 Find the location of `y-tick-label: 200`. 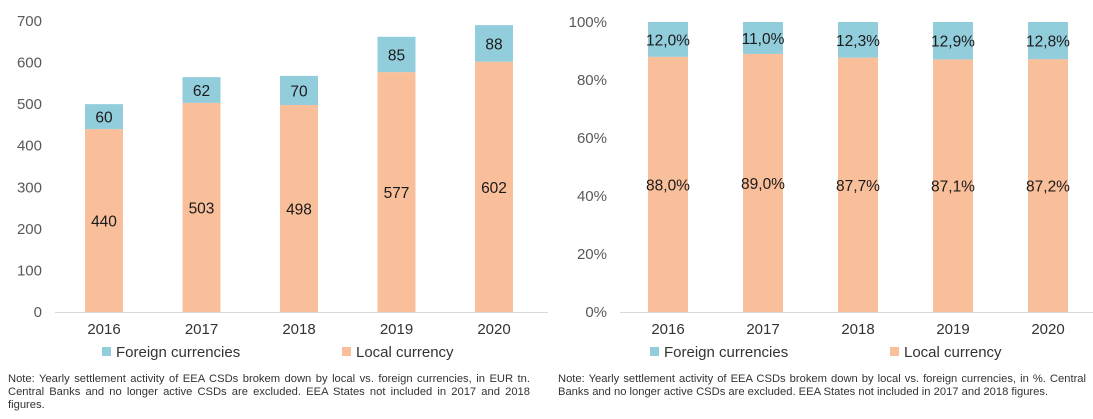

y-tick-label: 200 is located at coordinates (29, 229).